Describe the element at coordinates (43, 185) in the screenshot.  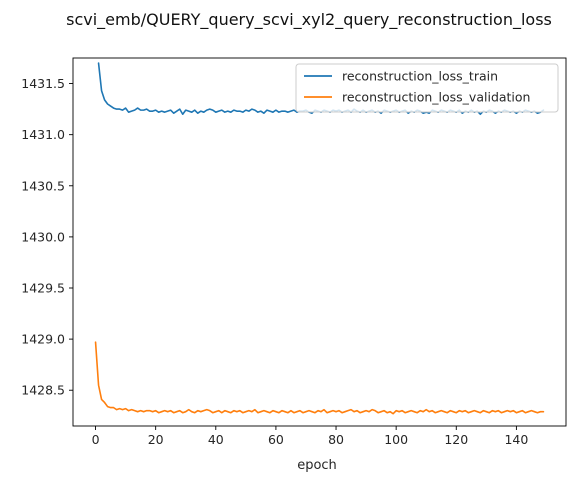
I see `y-tick-label: 1430.5` at that location.